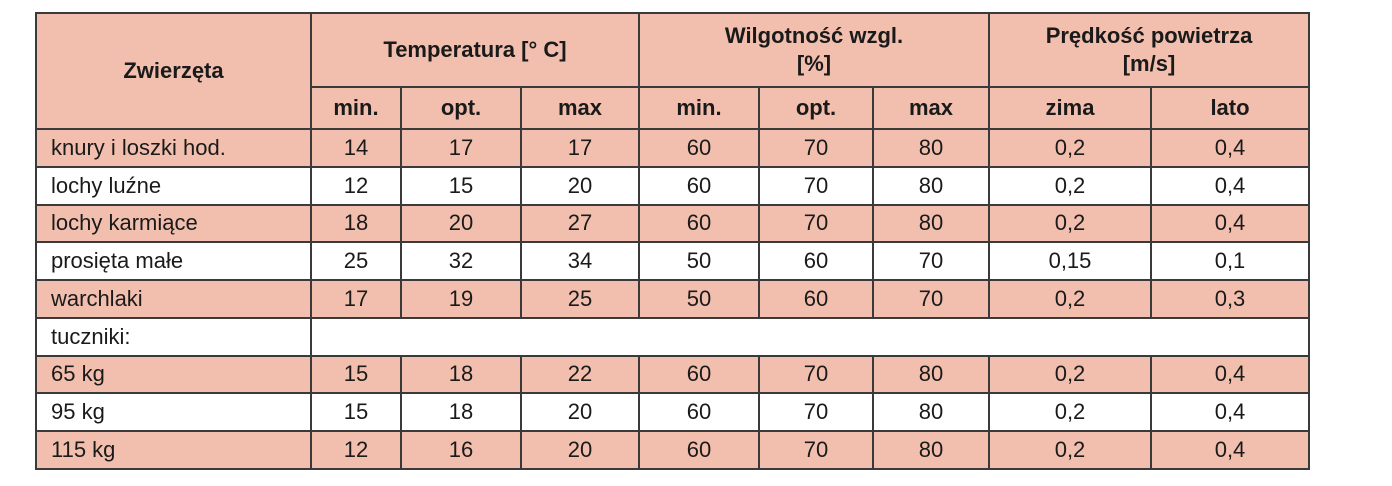 Image resolution: width=1392 pixels, height=486 pixels. Describe the element at coordinates (173, 412) in the screenshot. I see `row-label: 95 kg` at that location.